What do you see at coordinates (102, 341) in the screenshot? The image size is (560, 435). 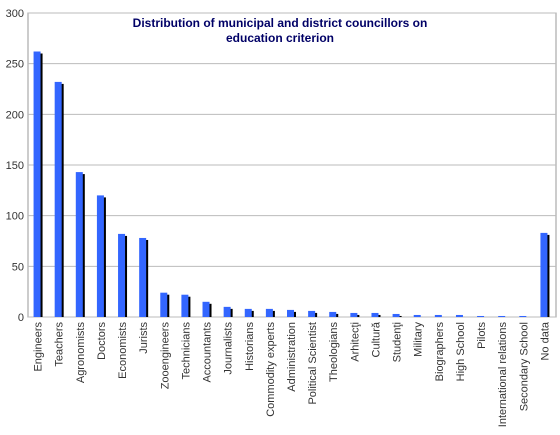 I see `x-tick-label: Doctors` at bounding box center [102, 341].